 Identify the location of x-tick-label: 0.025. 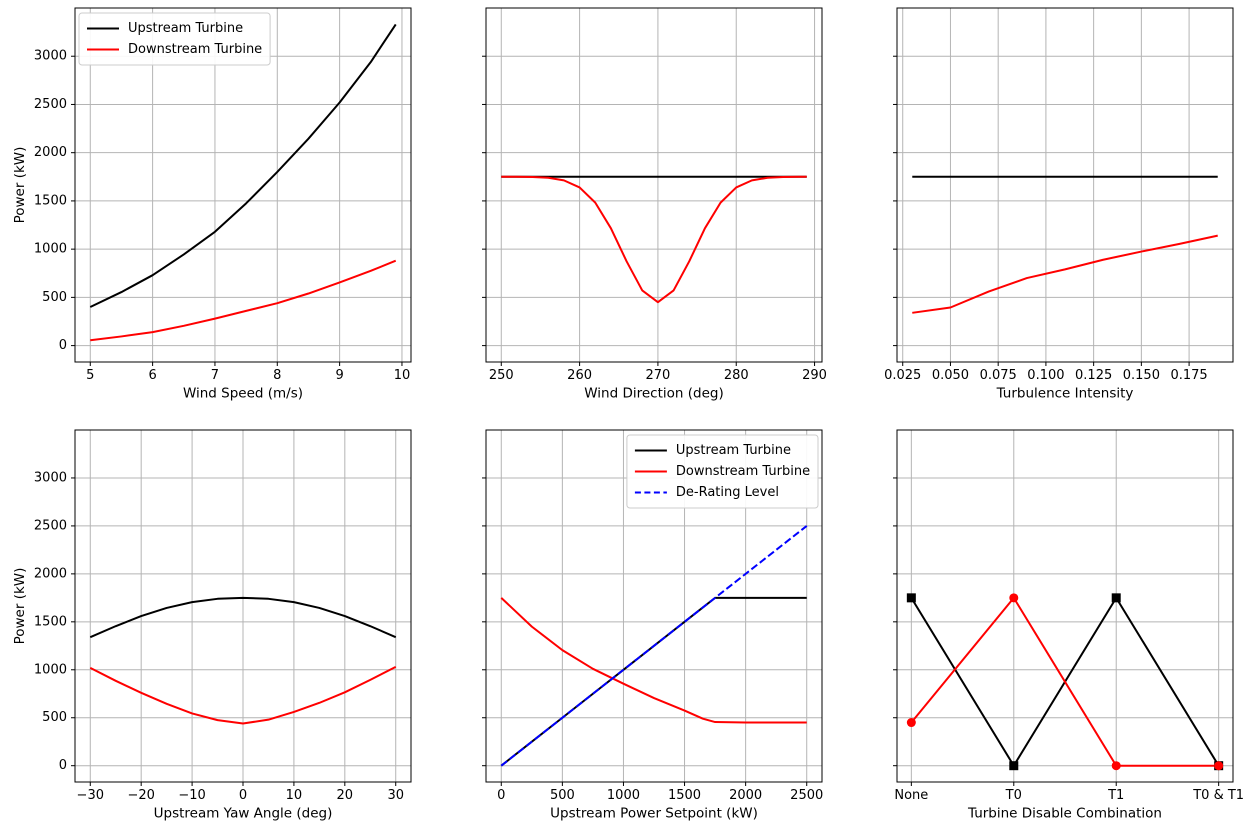
(902, 375).